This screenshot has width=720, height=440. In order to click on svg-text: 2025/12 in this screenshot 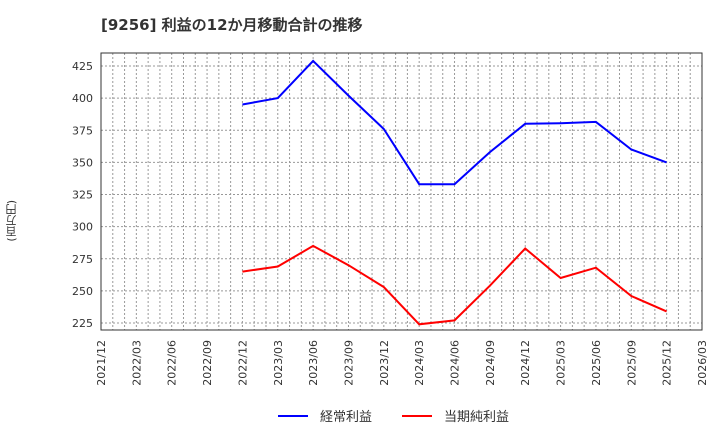, I will do `click(667, 363)`.